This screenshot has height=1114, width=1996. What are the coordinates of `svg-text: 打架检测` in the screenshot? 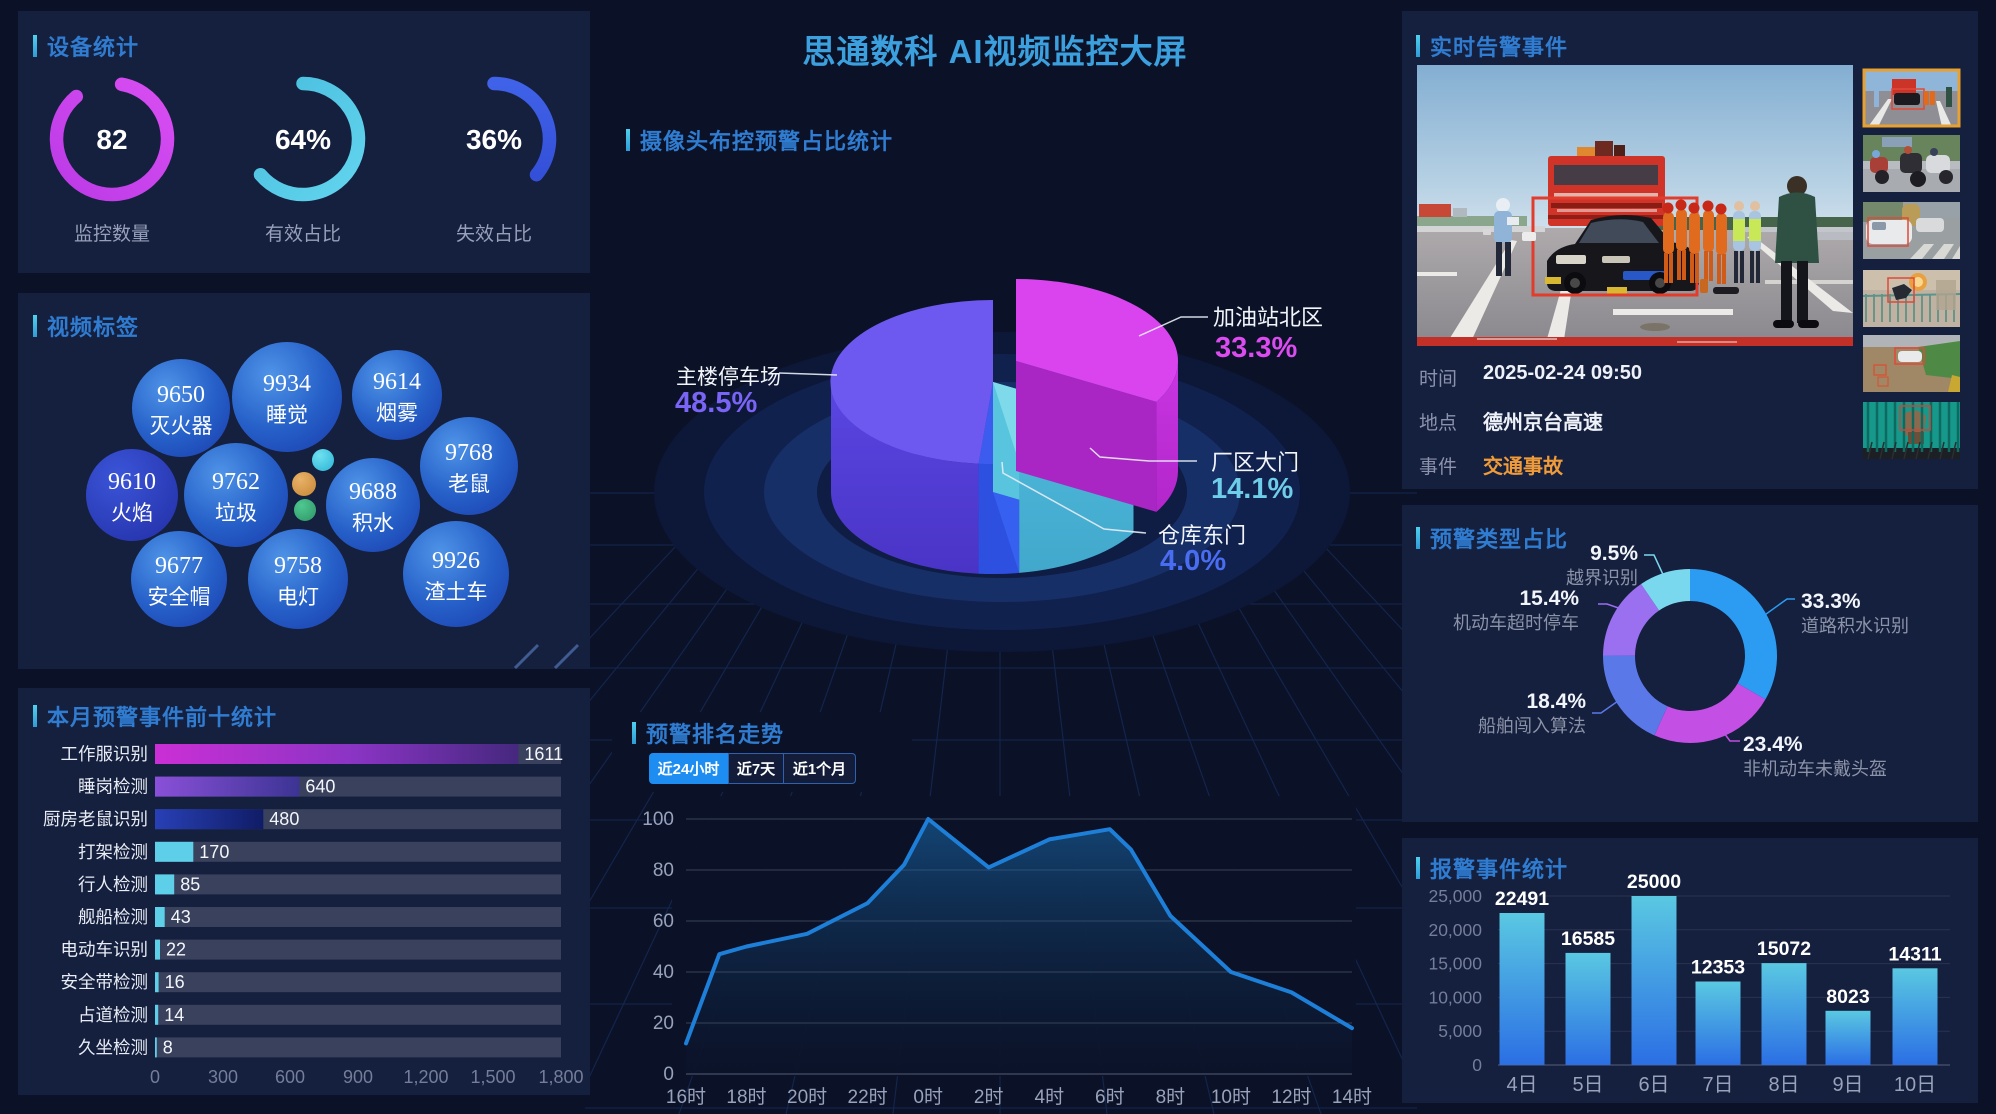 It's located at (113, 852).